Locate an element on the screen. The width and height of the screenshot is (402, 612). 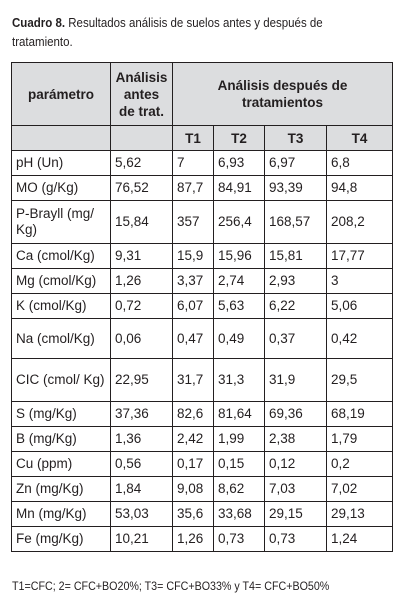
parameter-cell: MO (g/Kg) is located at coordinates (61, 188).